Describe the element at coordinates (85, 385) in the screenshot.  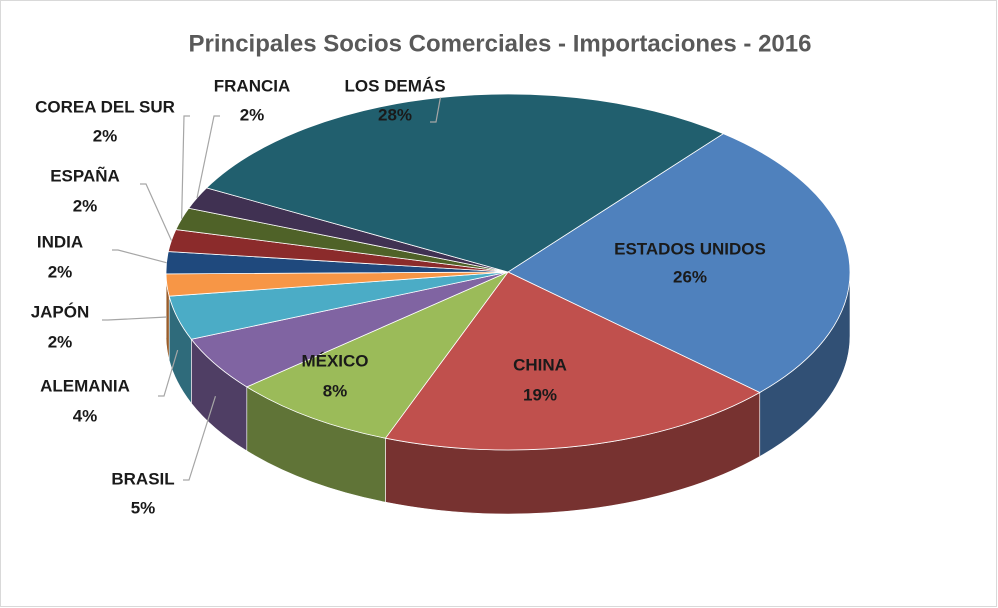
I see `category-label: ALEMANIA` at that location.